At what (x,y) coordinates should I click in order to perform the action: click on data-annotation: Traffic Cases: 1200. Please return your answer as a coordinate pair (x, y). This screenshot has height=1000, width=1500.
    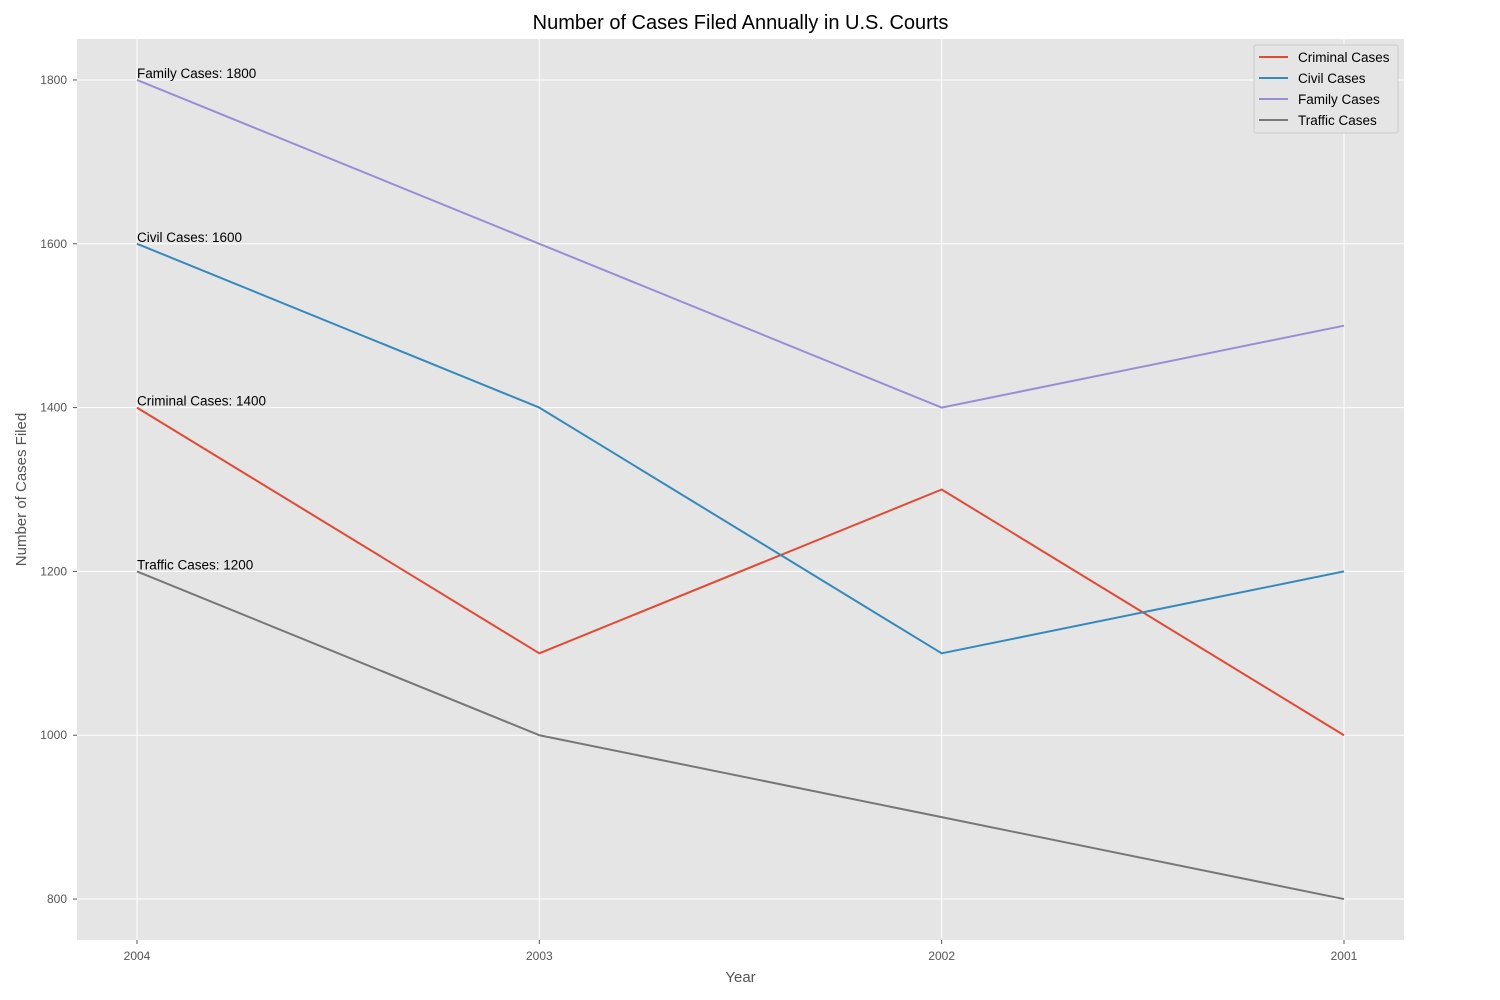
    Looking at the image, I should click on (195, 564).